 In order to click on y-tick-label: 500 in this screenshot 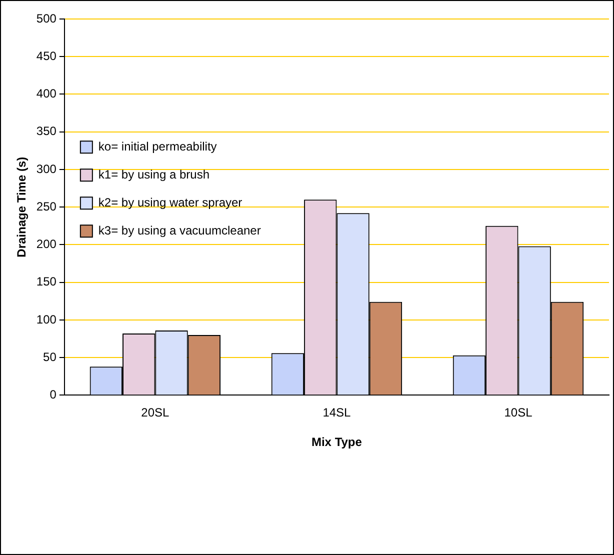, I will do `click(46, 18)`.